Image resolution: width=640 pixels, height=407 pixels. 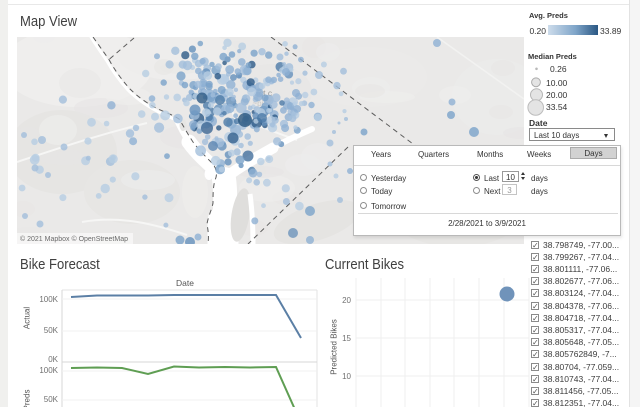 I want to click on svg-text: © 2021 Mapbox © OpenStreetMap, so click(x=74, y=239).